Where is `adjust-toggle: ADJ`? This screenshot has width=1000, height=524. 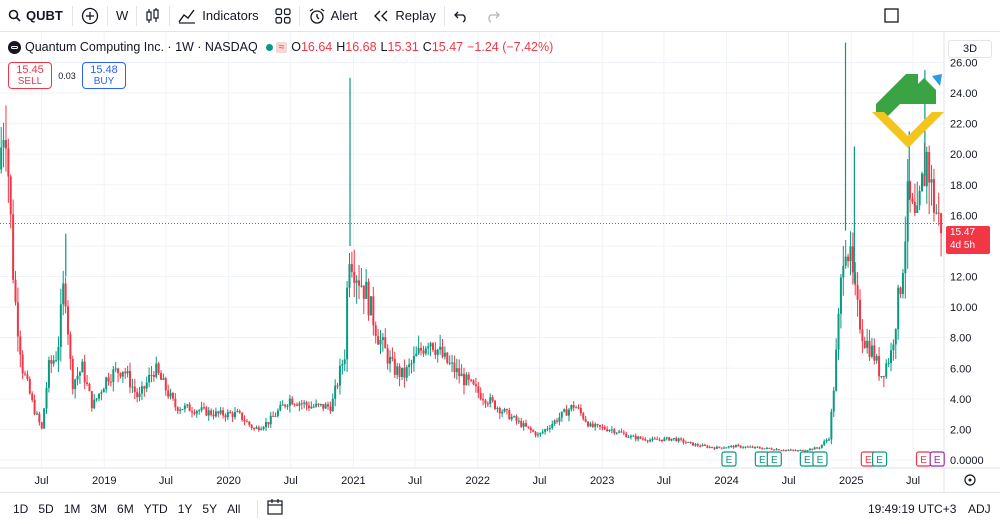
adjust-toggle: ADJ is located at coordinates (979, 509).